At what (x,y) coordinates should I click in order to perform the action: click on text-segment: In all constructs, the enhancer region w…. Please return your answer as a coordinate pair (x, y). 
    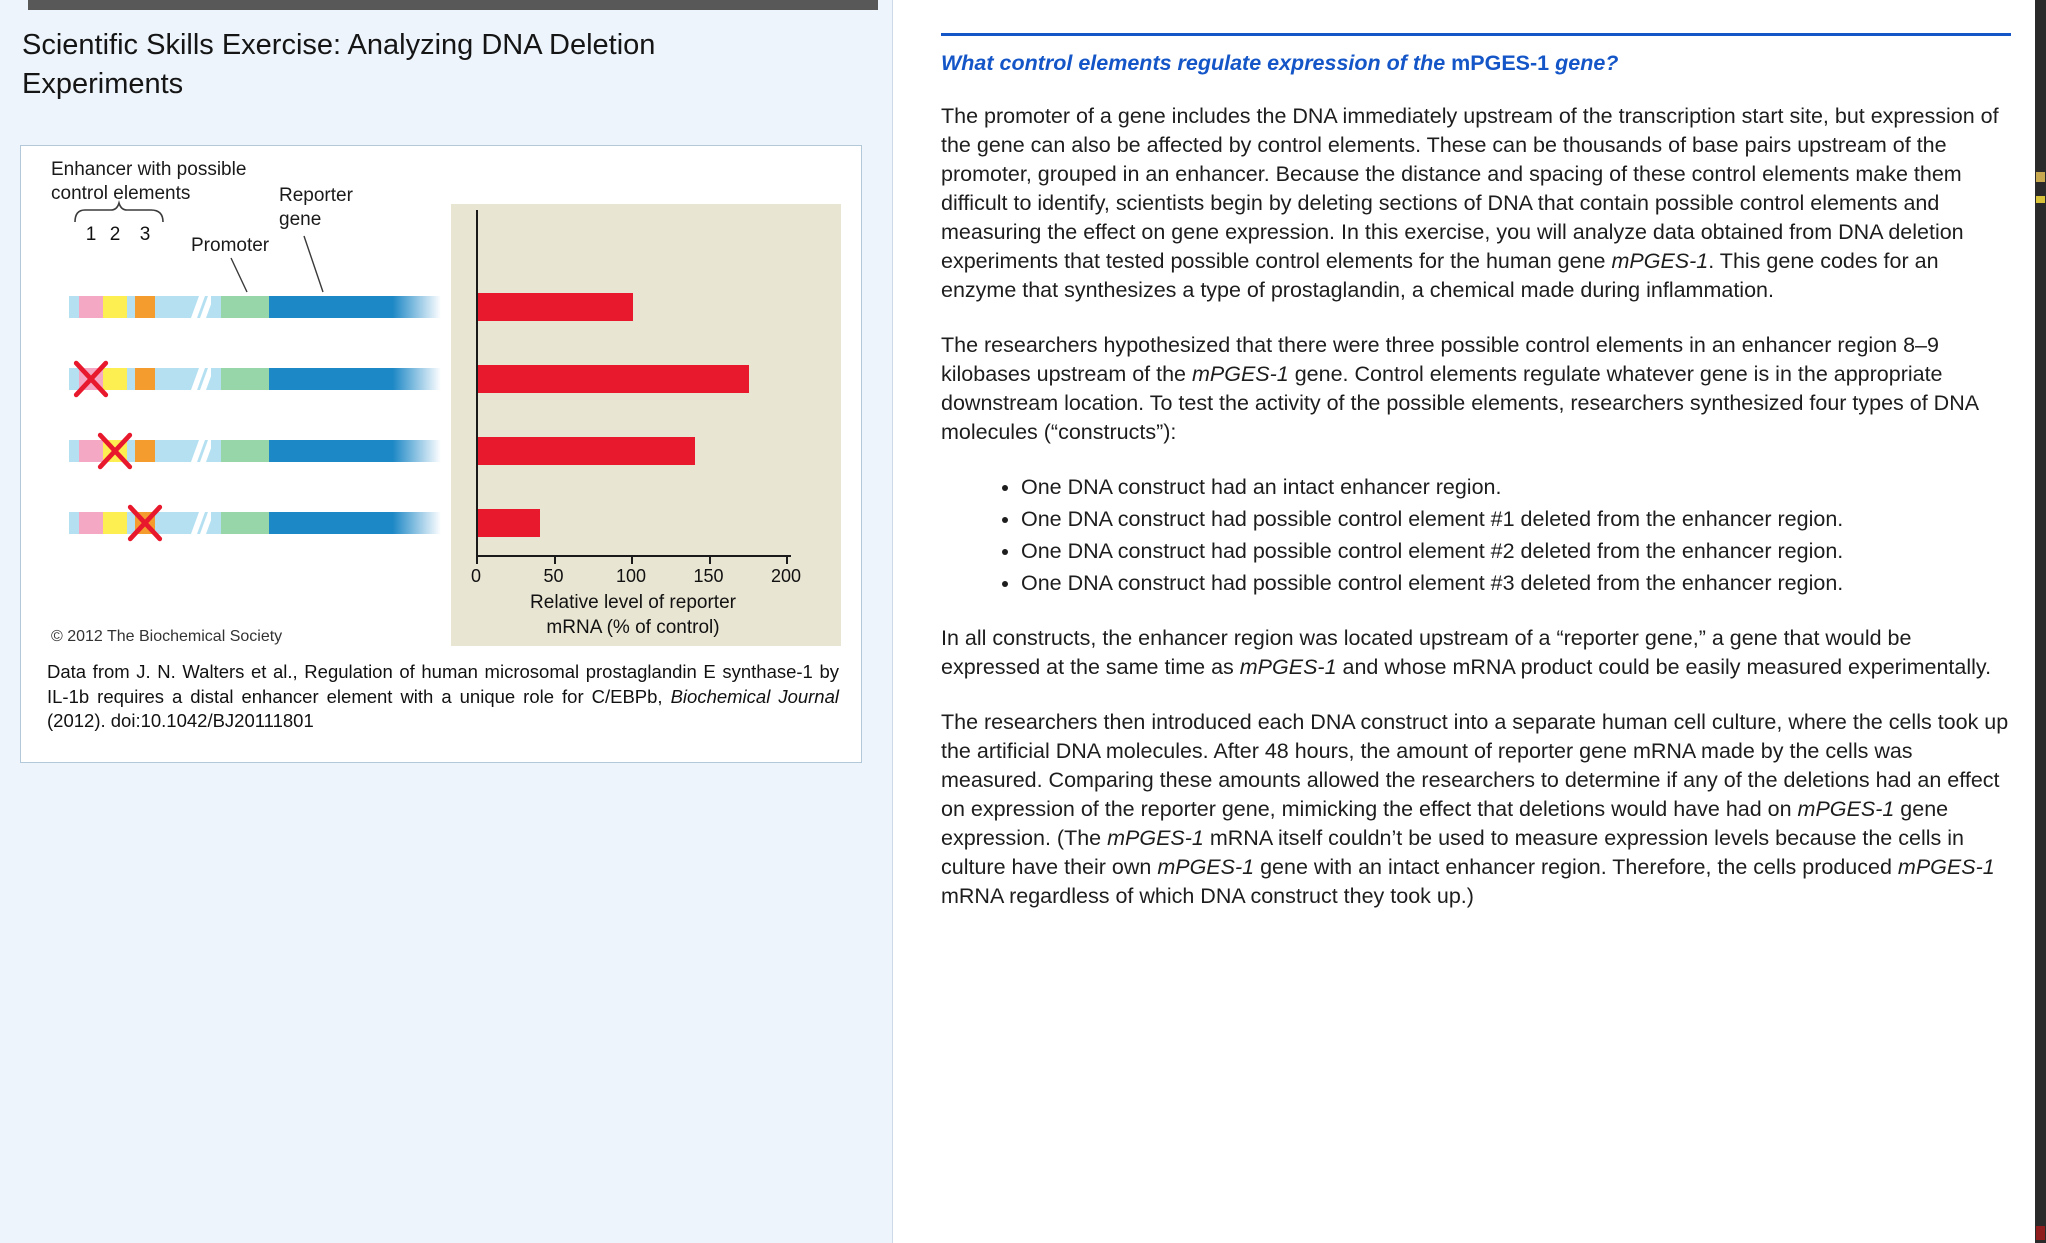
    Looking at the image, I should click on (1426, 652).